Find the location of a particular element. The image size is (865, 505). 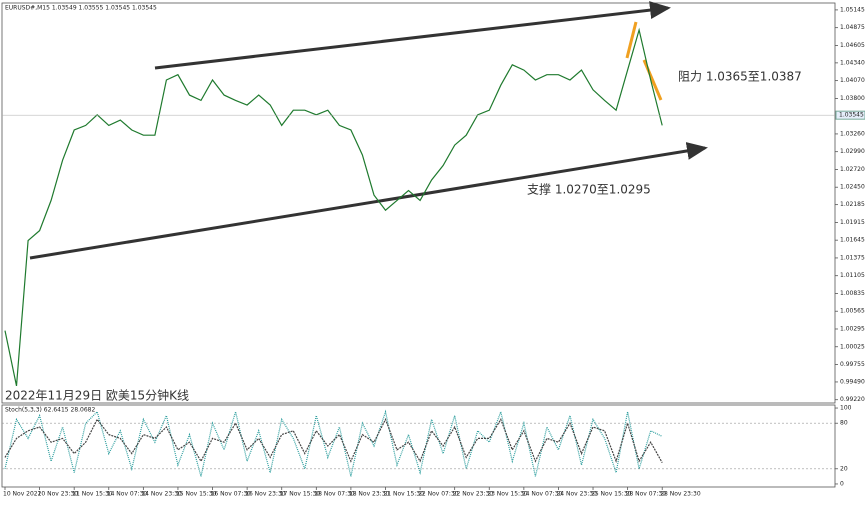

date-annotation: 2022年11月29日 欧美15分钟K线 is located at coordinates (97, 395).